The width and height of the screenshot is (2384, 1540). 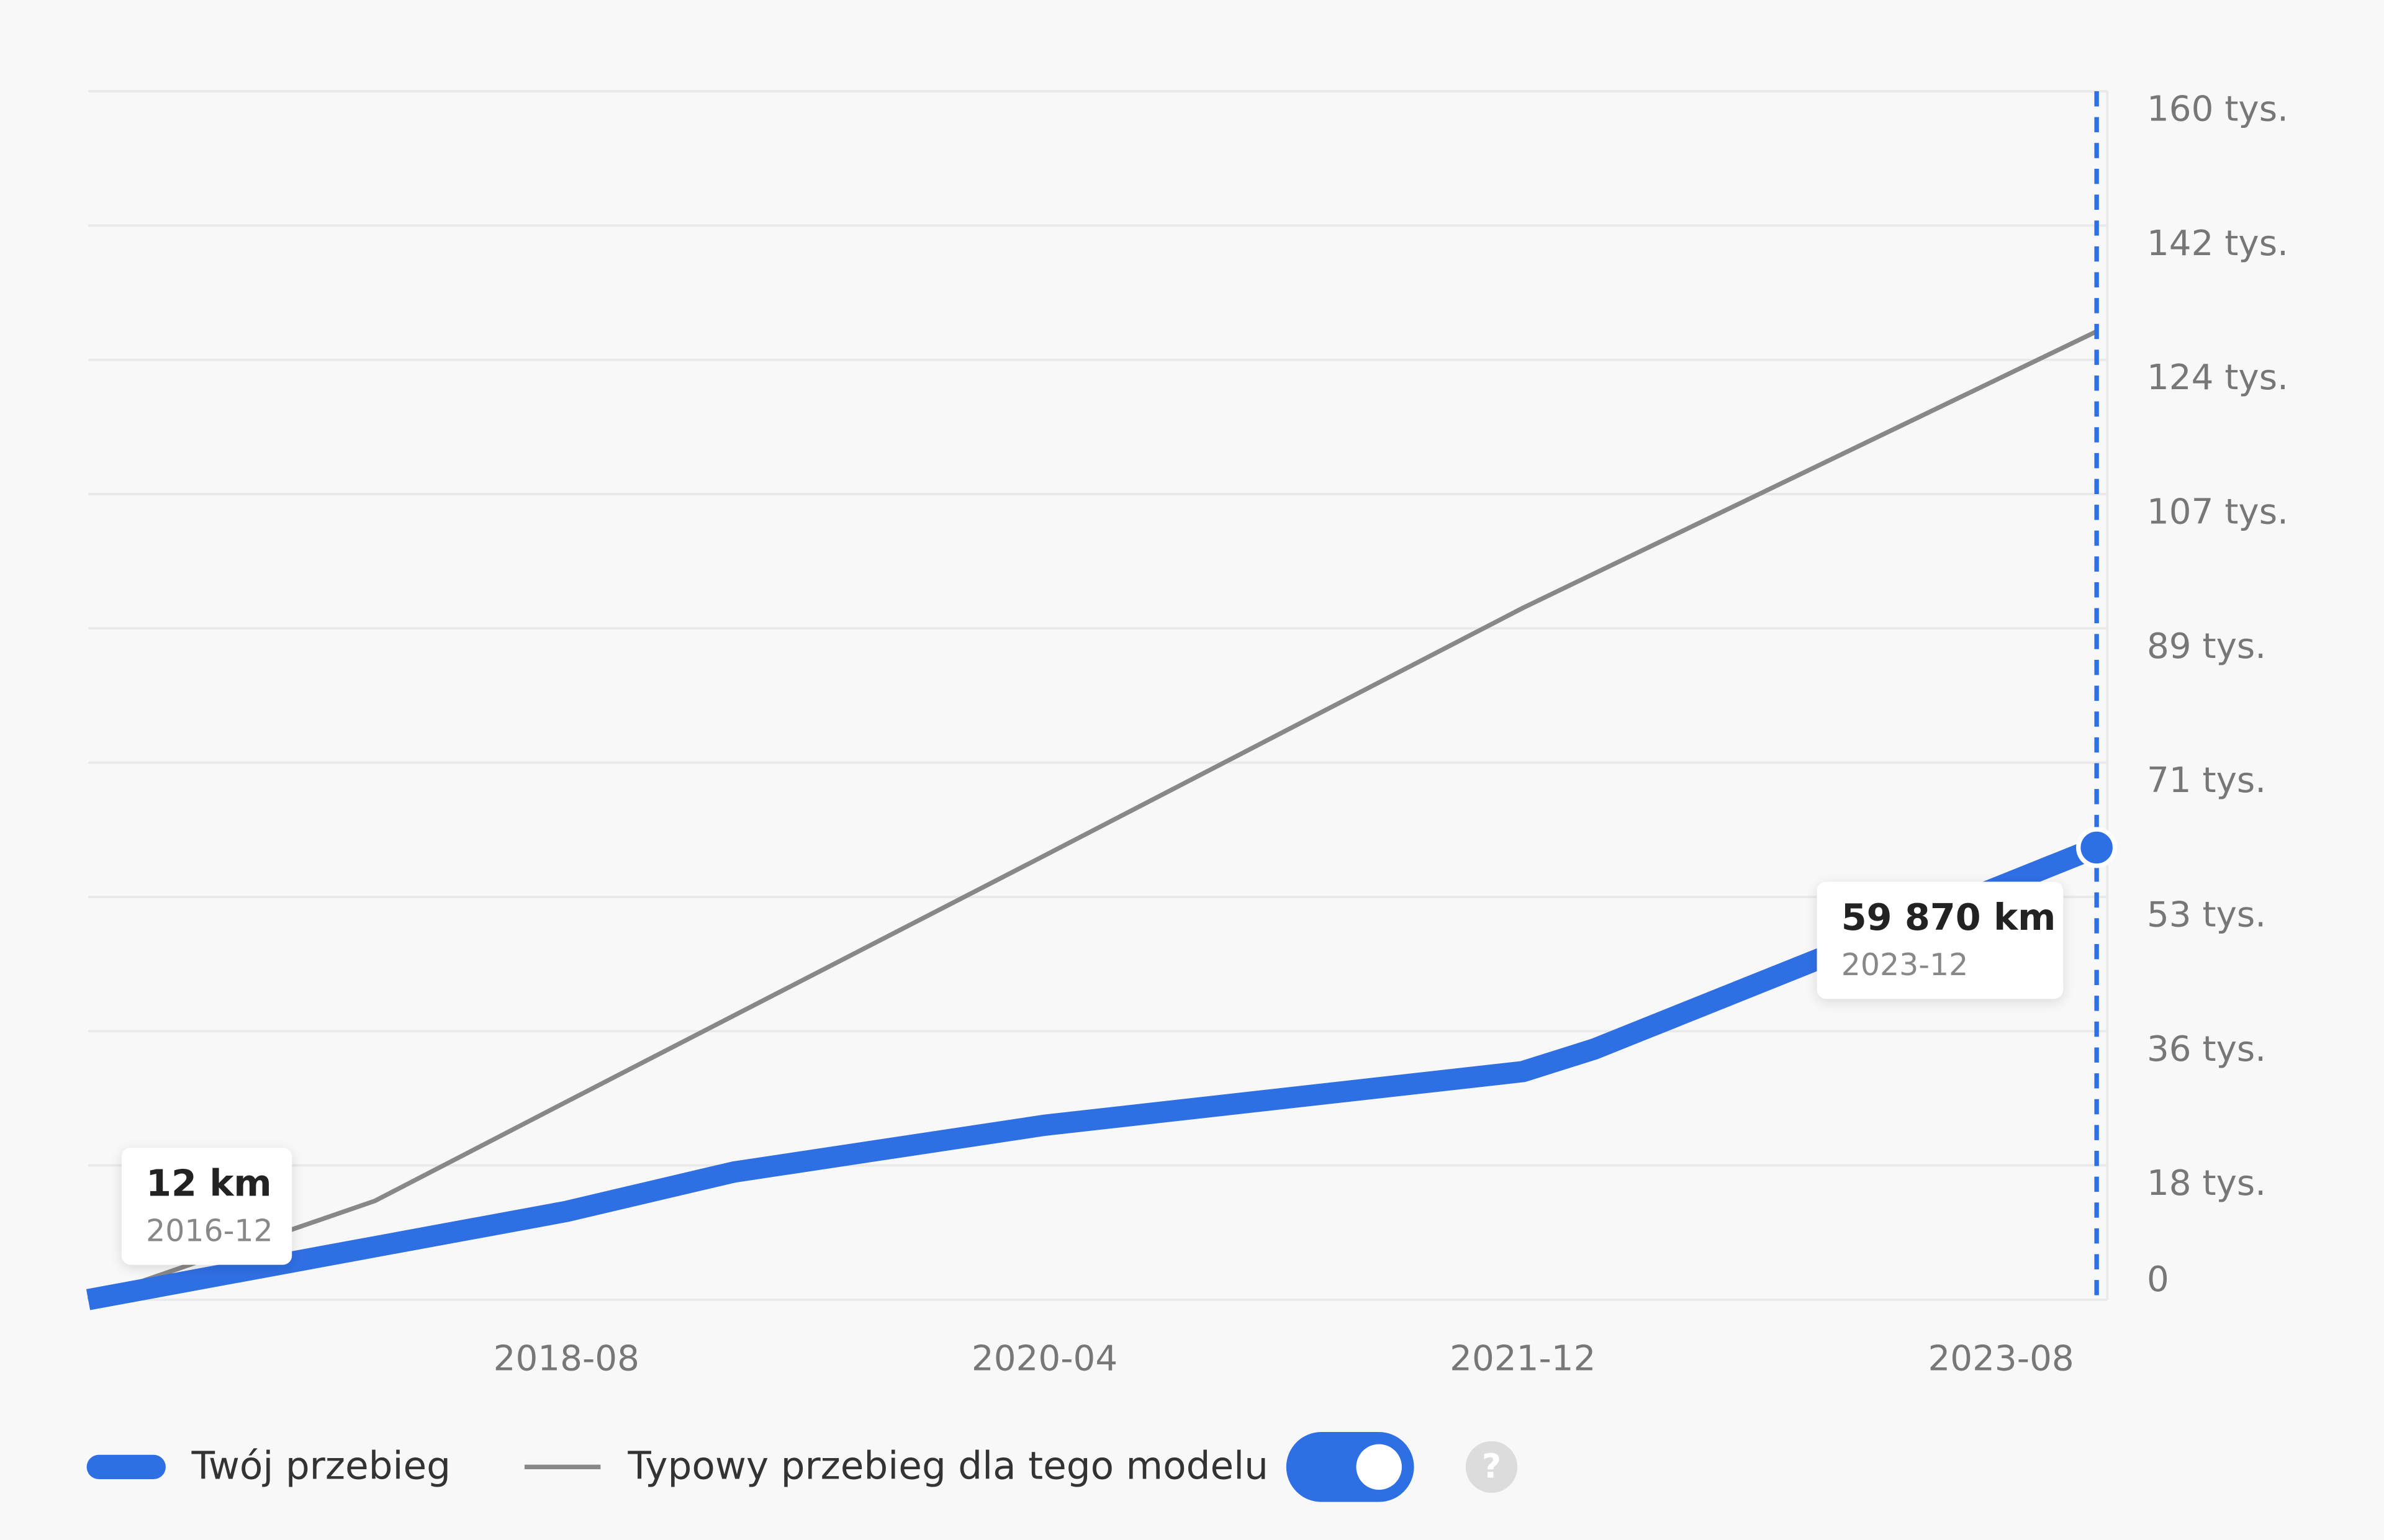 What do you see at coordinates (947, 1466) in the screenshot?
I see `legend-label: Typowy przebieg dla tego modelu` at bounding box center [947, 1466].